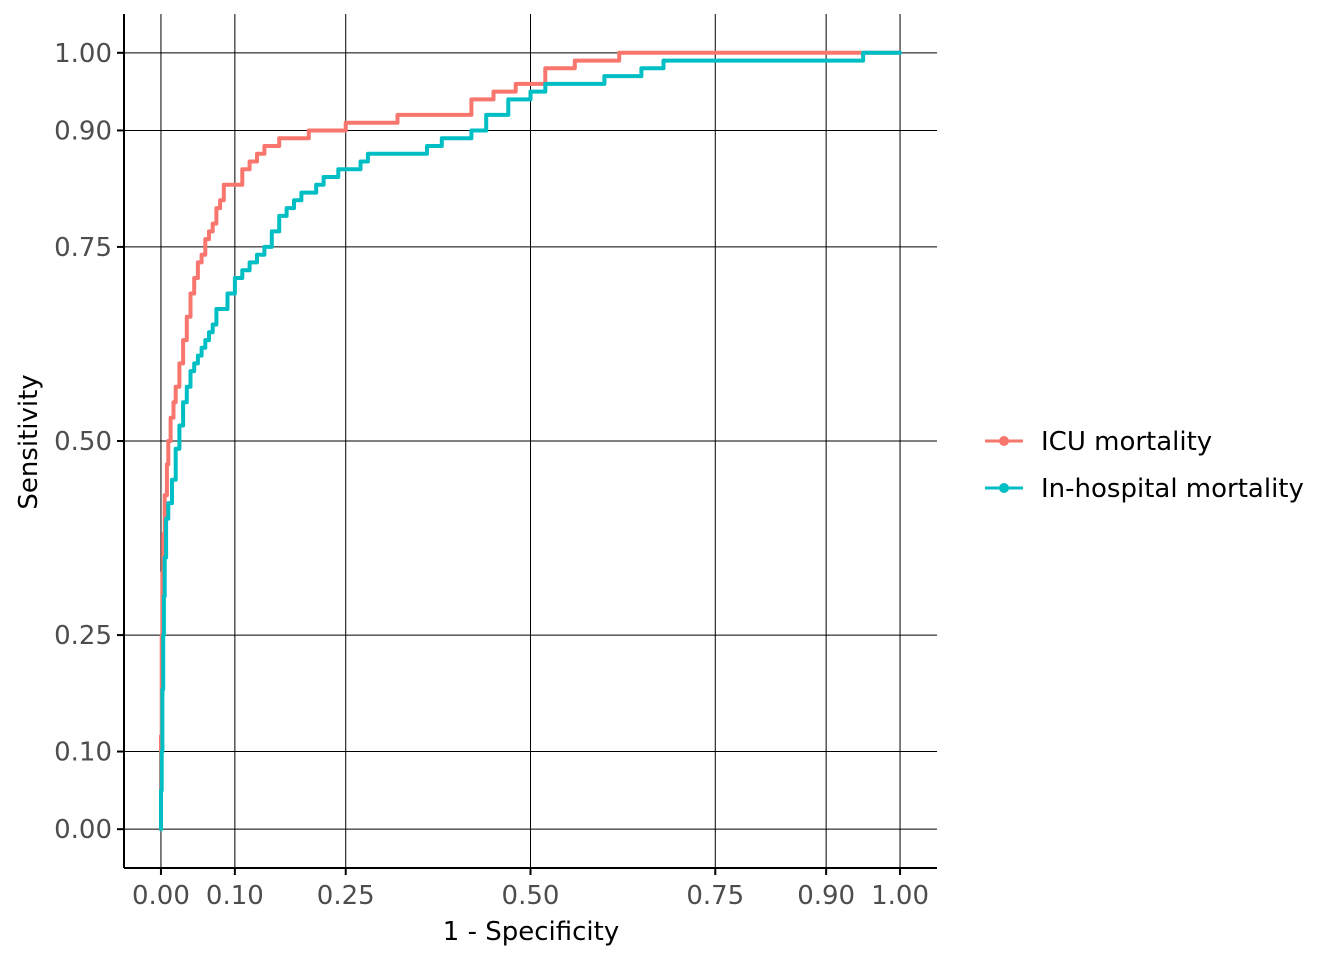 The image size is (1344, 960). What do you see at coordinates (900, 896) in the screenshot?
I see `x-tick-label: 1.00` at bounding box center [900, 896].